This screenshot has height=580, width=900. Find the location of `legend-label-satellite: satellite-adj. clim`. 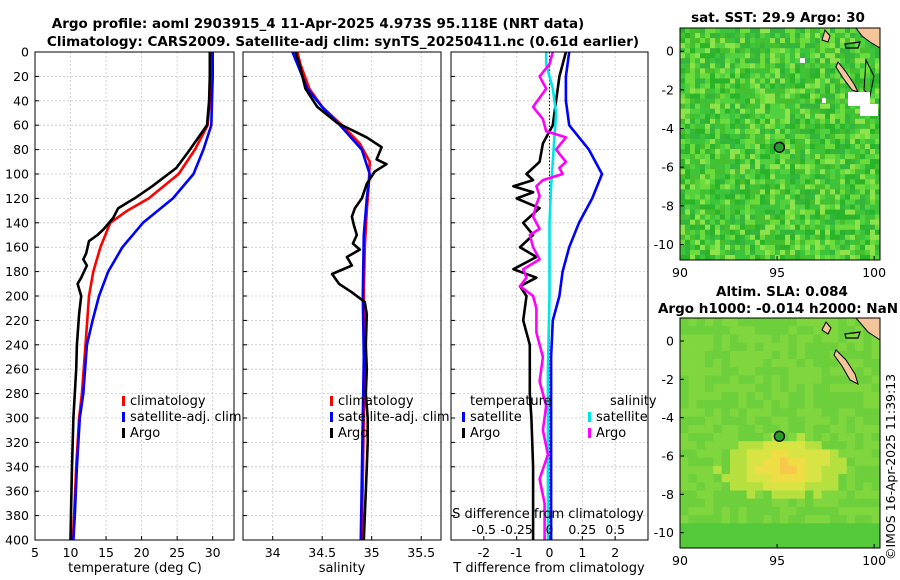

legend-label-satellite: satellite-adj. clim is located at coordinates (394, 417).